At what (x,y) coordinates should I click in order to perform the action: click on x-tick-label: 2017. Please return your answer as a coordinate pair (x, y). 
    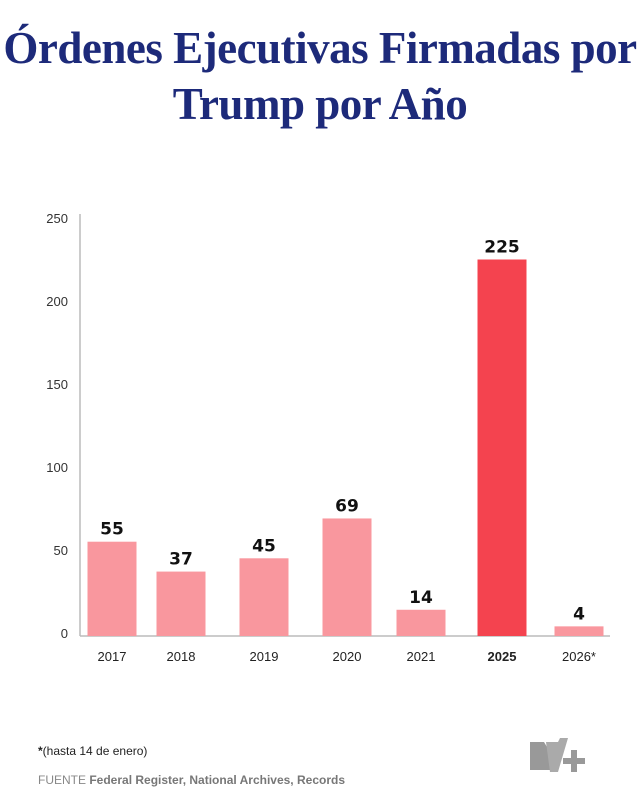
    Looking at the image, I should click on (112, 656).